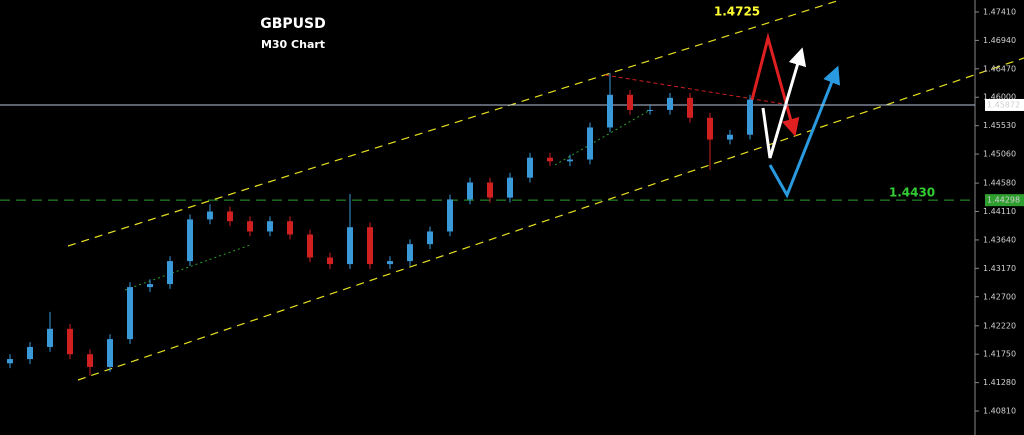  I want to click on price-tag-label: 1.45872, so click(1003, 104).